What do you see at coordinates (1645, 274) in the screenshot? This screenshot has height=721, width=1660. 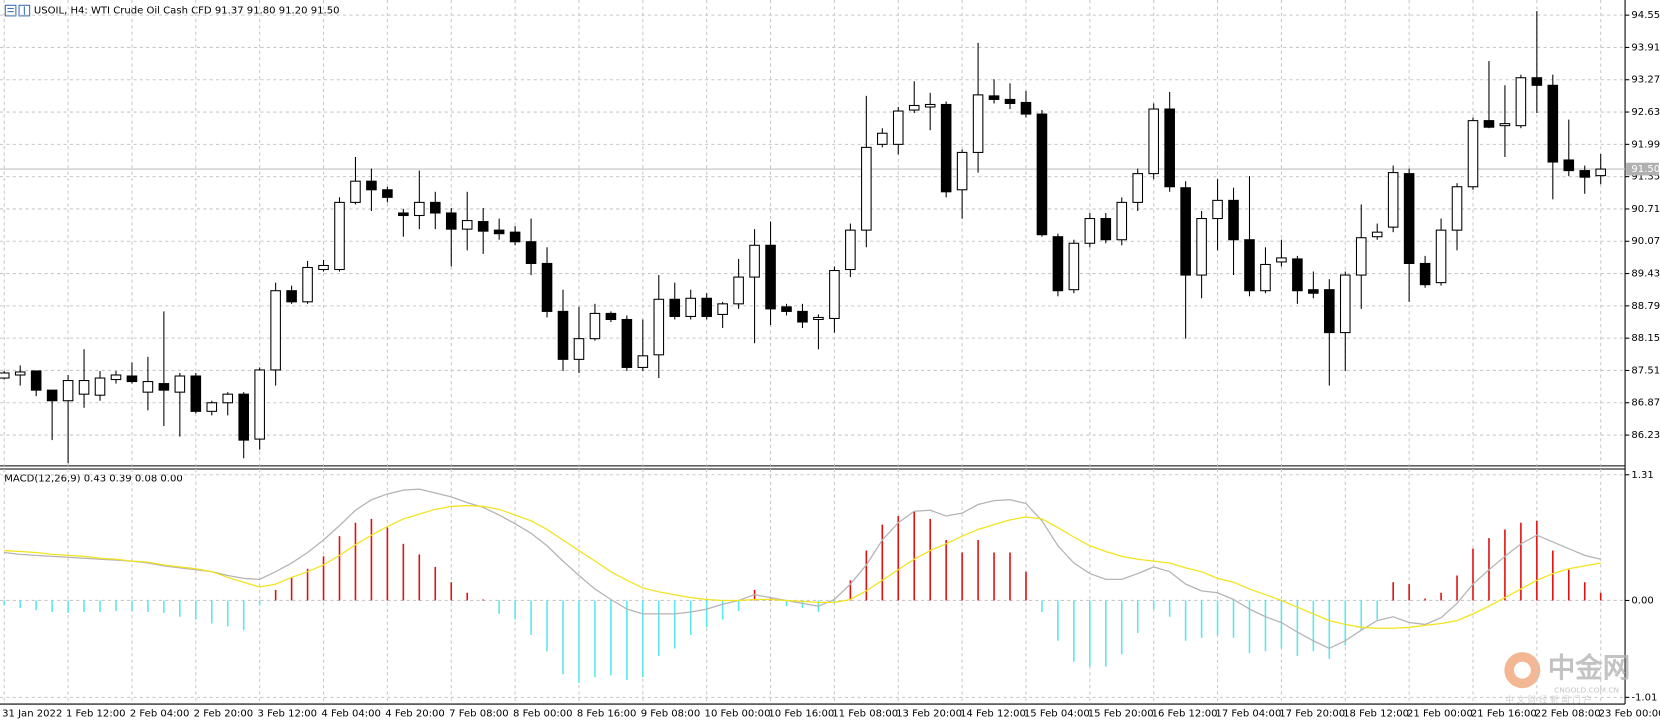 I see `y-tick-label: 89.43` at bounding box center [1645, 274].